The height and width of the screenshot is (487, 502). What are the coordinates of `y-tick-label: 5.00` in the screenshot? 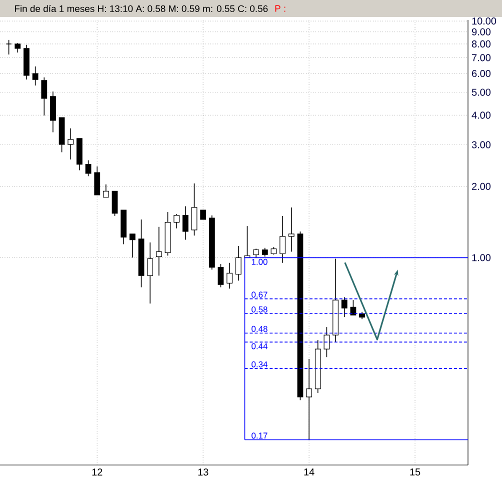 It's located at (481, 92).